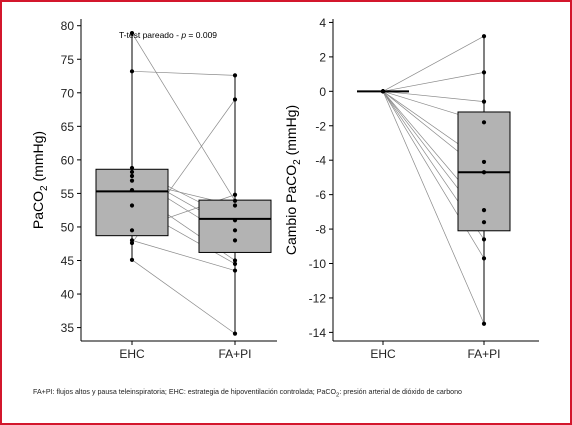 The width and height of the screenshot is (572, 425). What do you see at coordinates (68, 227) in the screenshot?
I see `left-y-tick-label: 50` at bounding box center [68, 227].